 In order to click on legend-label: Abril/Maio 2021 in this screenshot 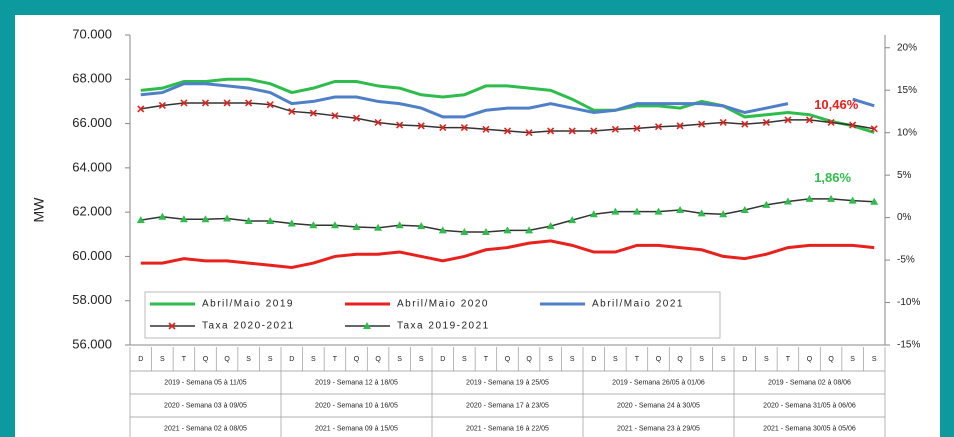, I will do `click(638, 304)`.